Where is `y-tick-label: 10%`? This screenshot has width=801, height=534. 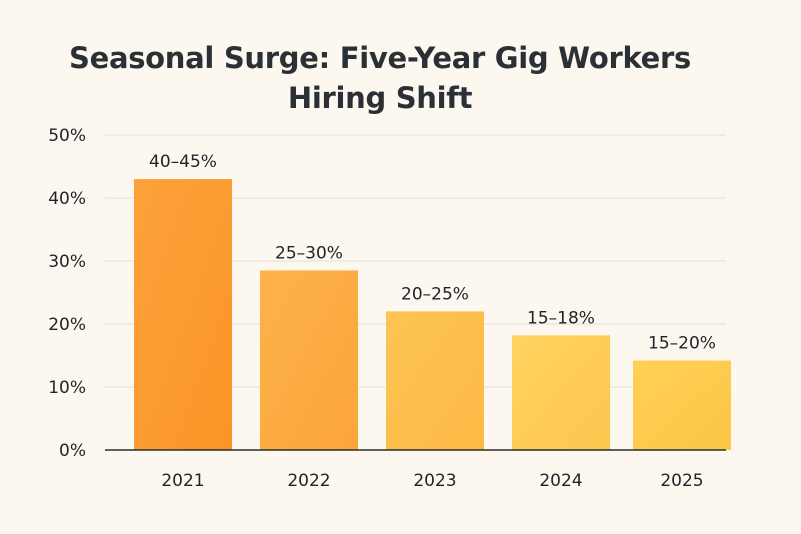
y-tick-label: 10% is located at coordinates (67, 388).